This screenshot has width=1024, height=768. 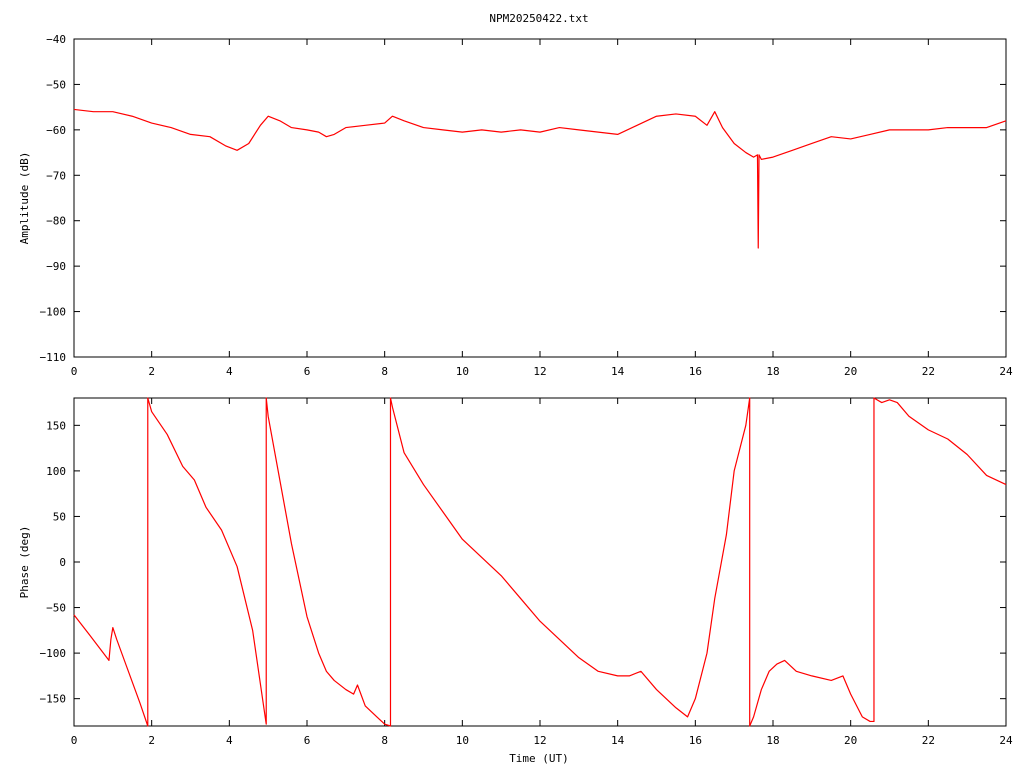 I want to click on phase-x-tick-label: 10, so click(x=462, y=740).